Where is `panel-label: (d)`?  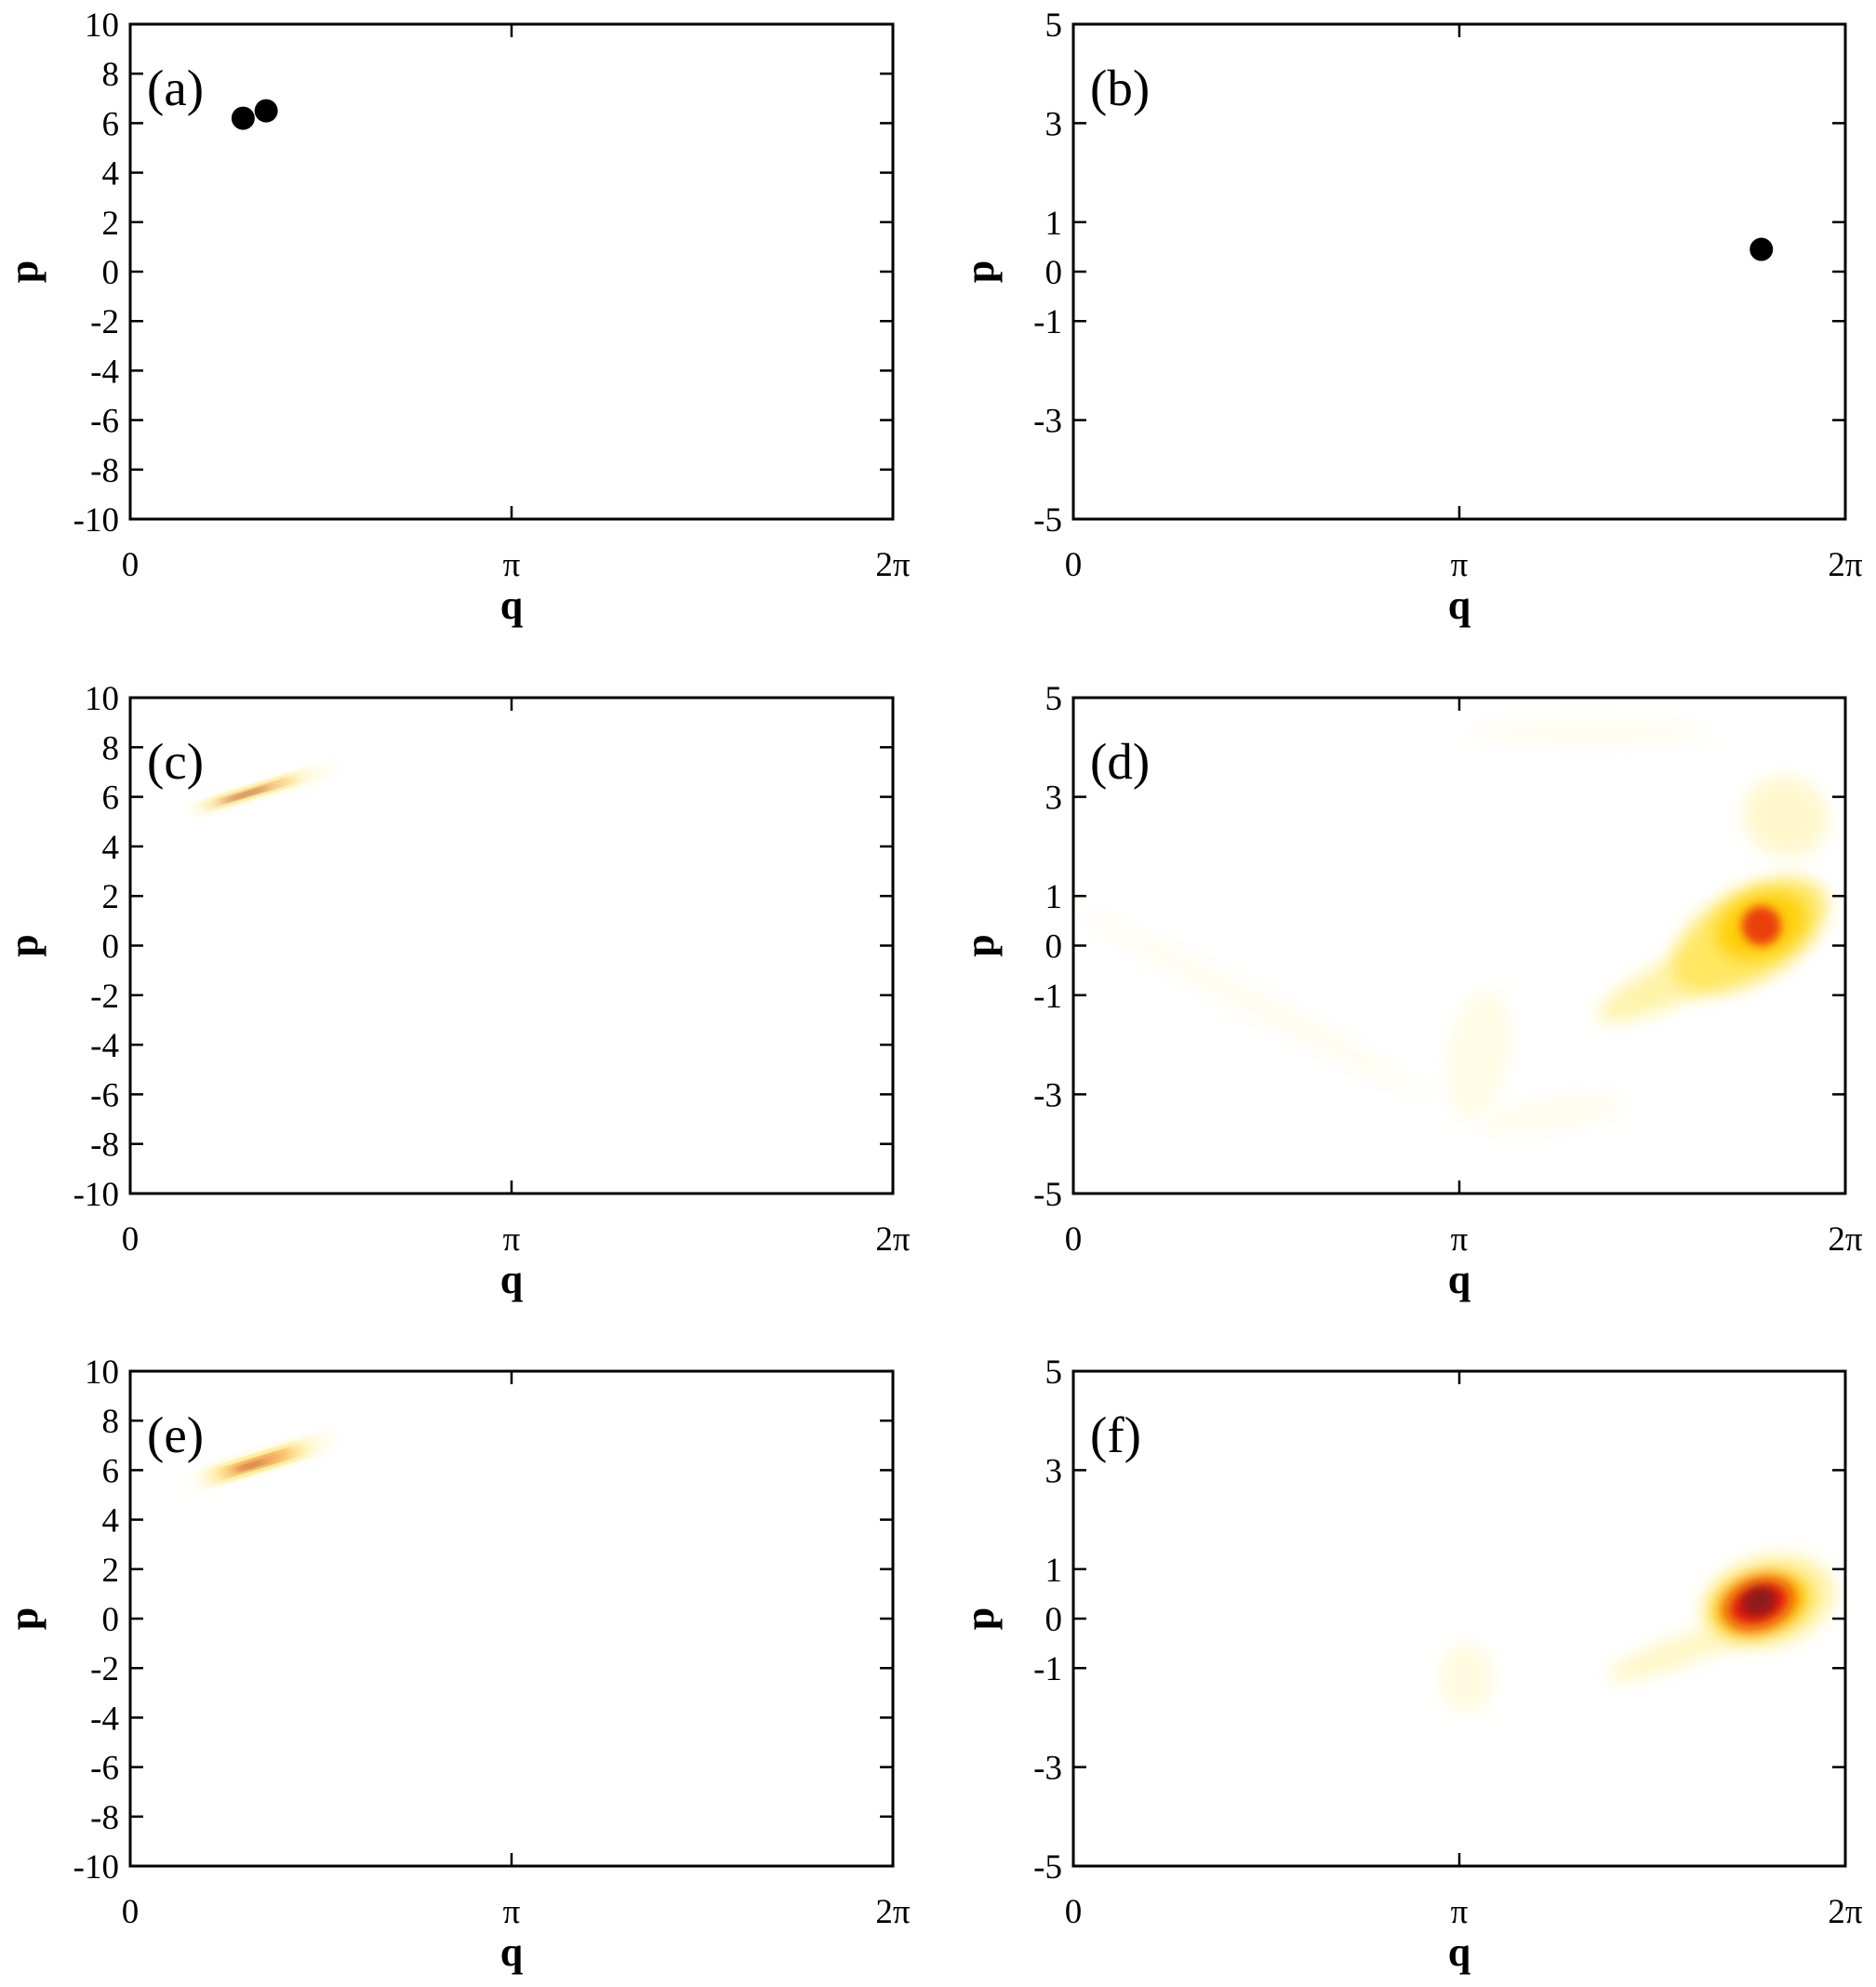
panel-label: (d) is located at coordinates (1120, 762).